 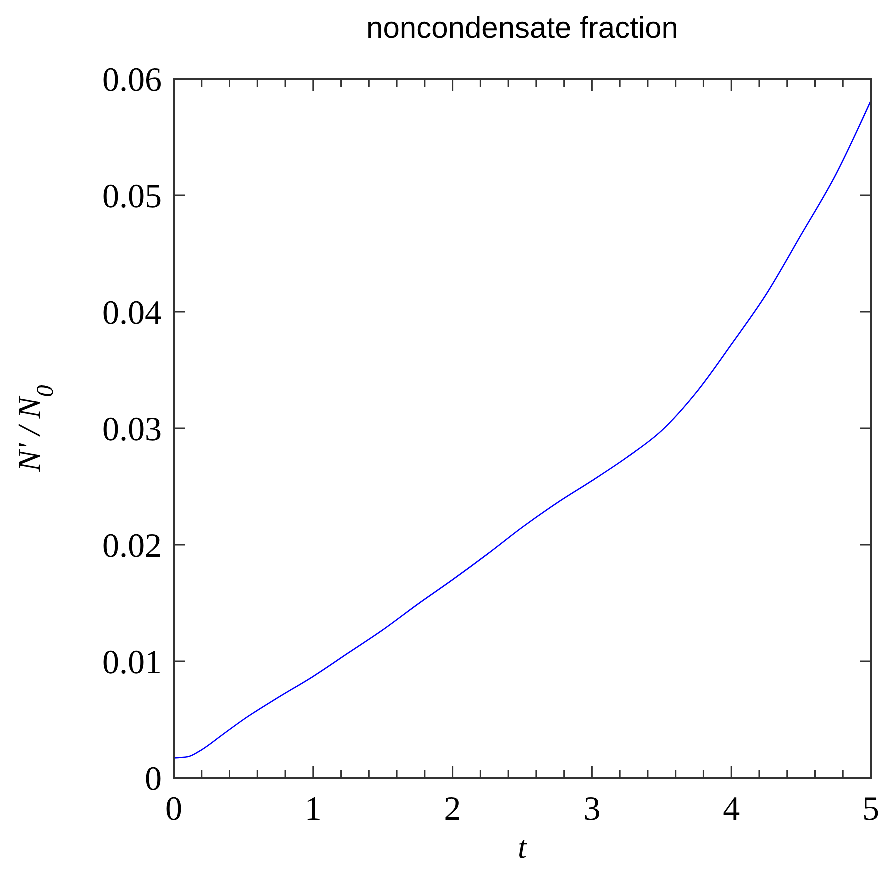 What do you see at coordinates (132, 80) in the screenshot?
I see `y-tick-label: 0.06` at bounding box center [132, 80].